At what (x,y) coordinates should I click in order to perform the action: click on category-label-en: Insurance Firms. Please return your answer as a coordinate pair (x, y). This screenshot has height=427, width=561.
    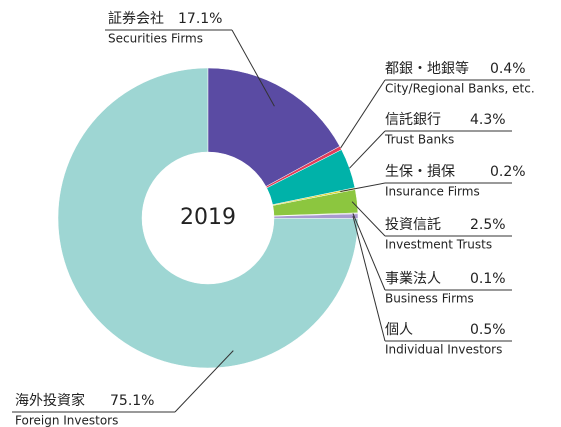
    Looking at the image, I should click on (432, 192).